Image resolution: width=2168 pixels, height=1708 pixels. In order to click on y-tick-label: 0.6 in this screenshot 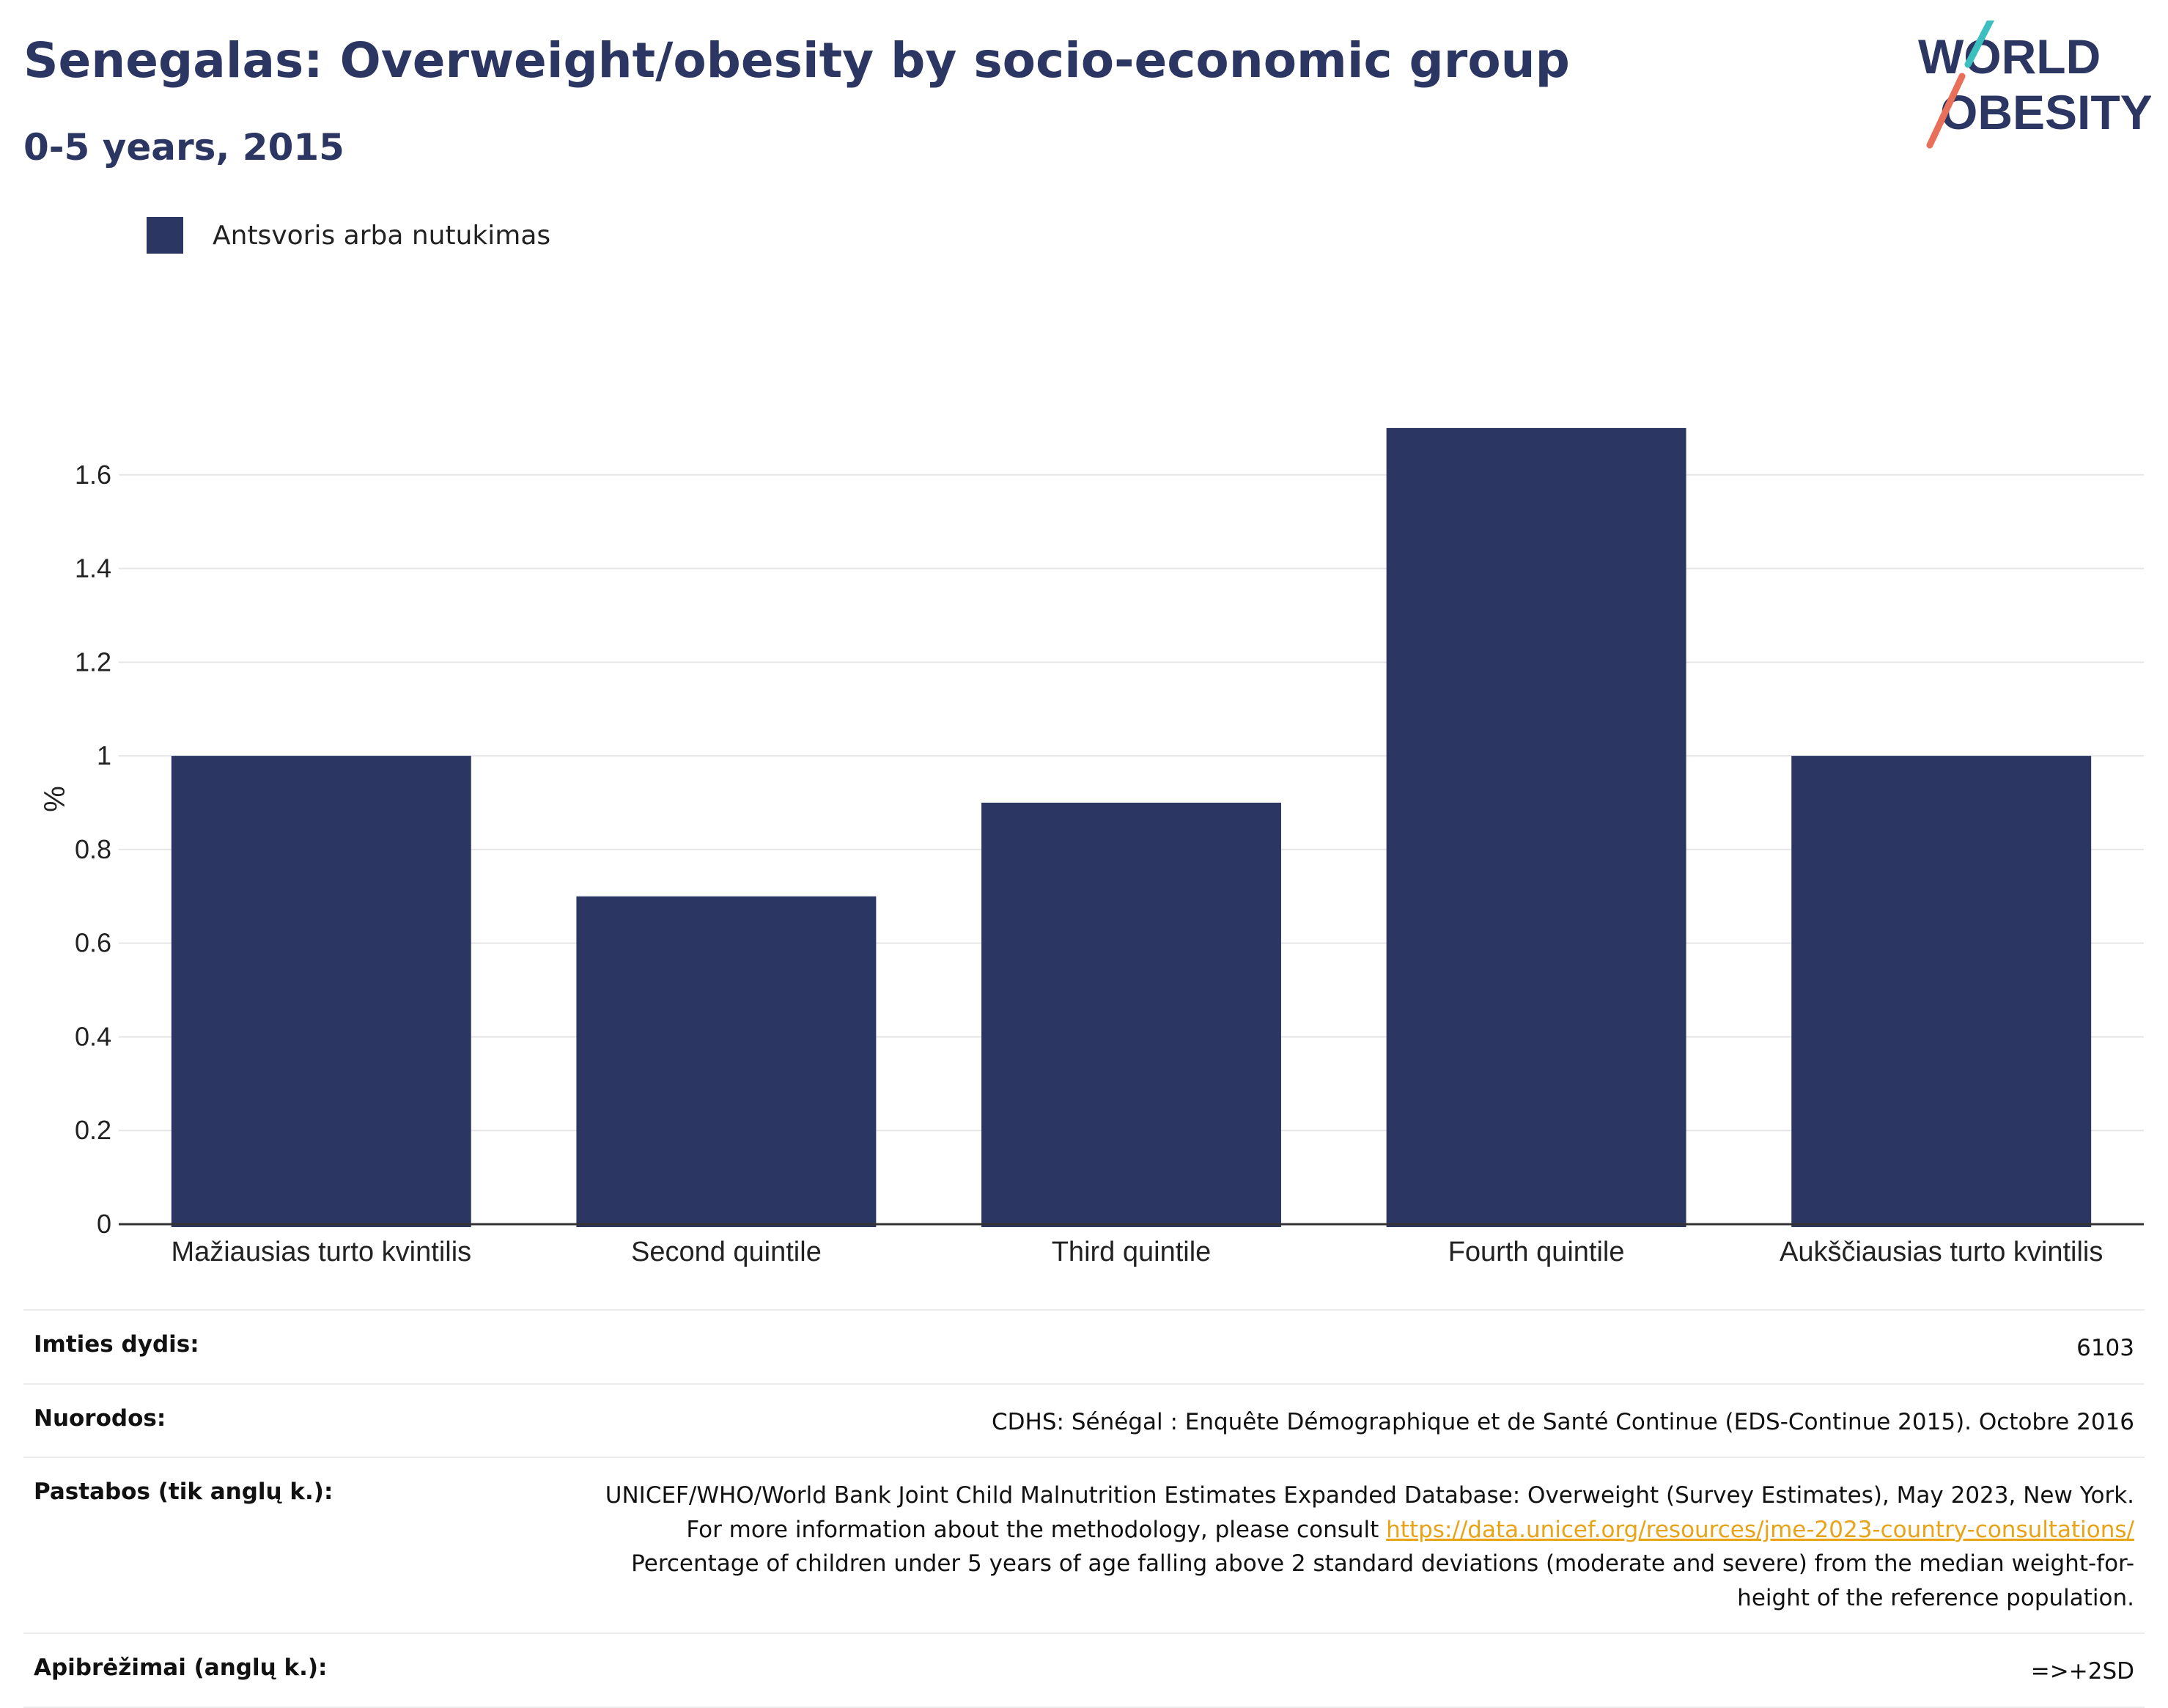, I will do `click(93, 943)`.